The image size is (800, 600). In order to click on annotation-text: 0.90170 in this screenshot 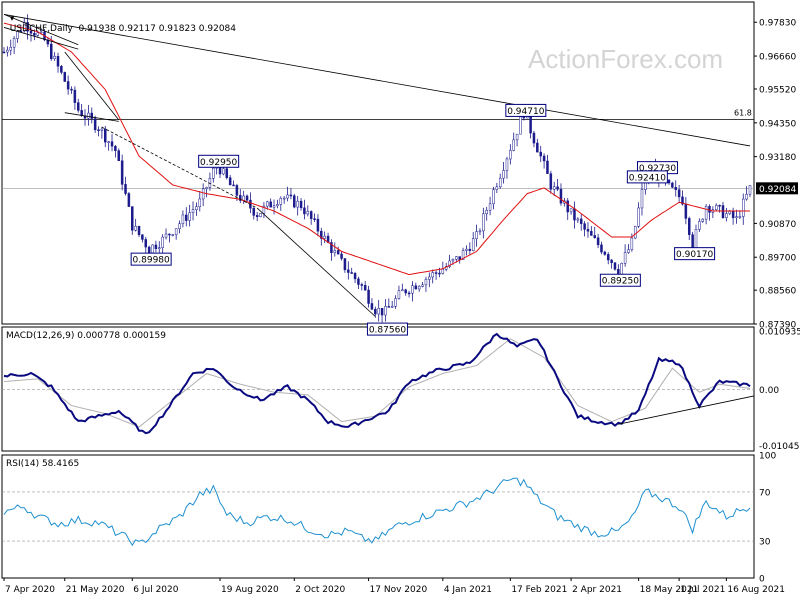, I will do `click(694, 255)`.